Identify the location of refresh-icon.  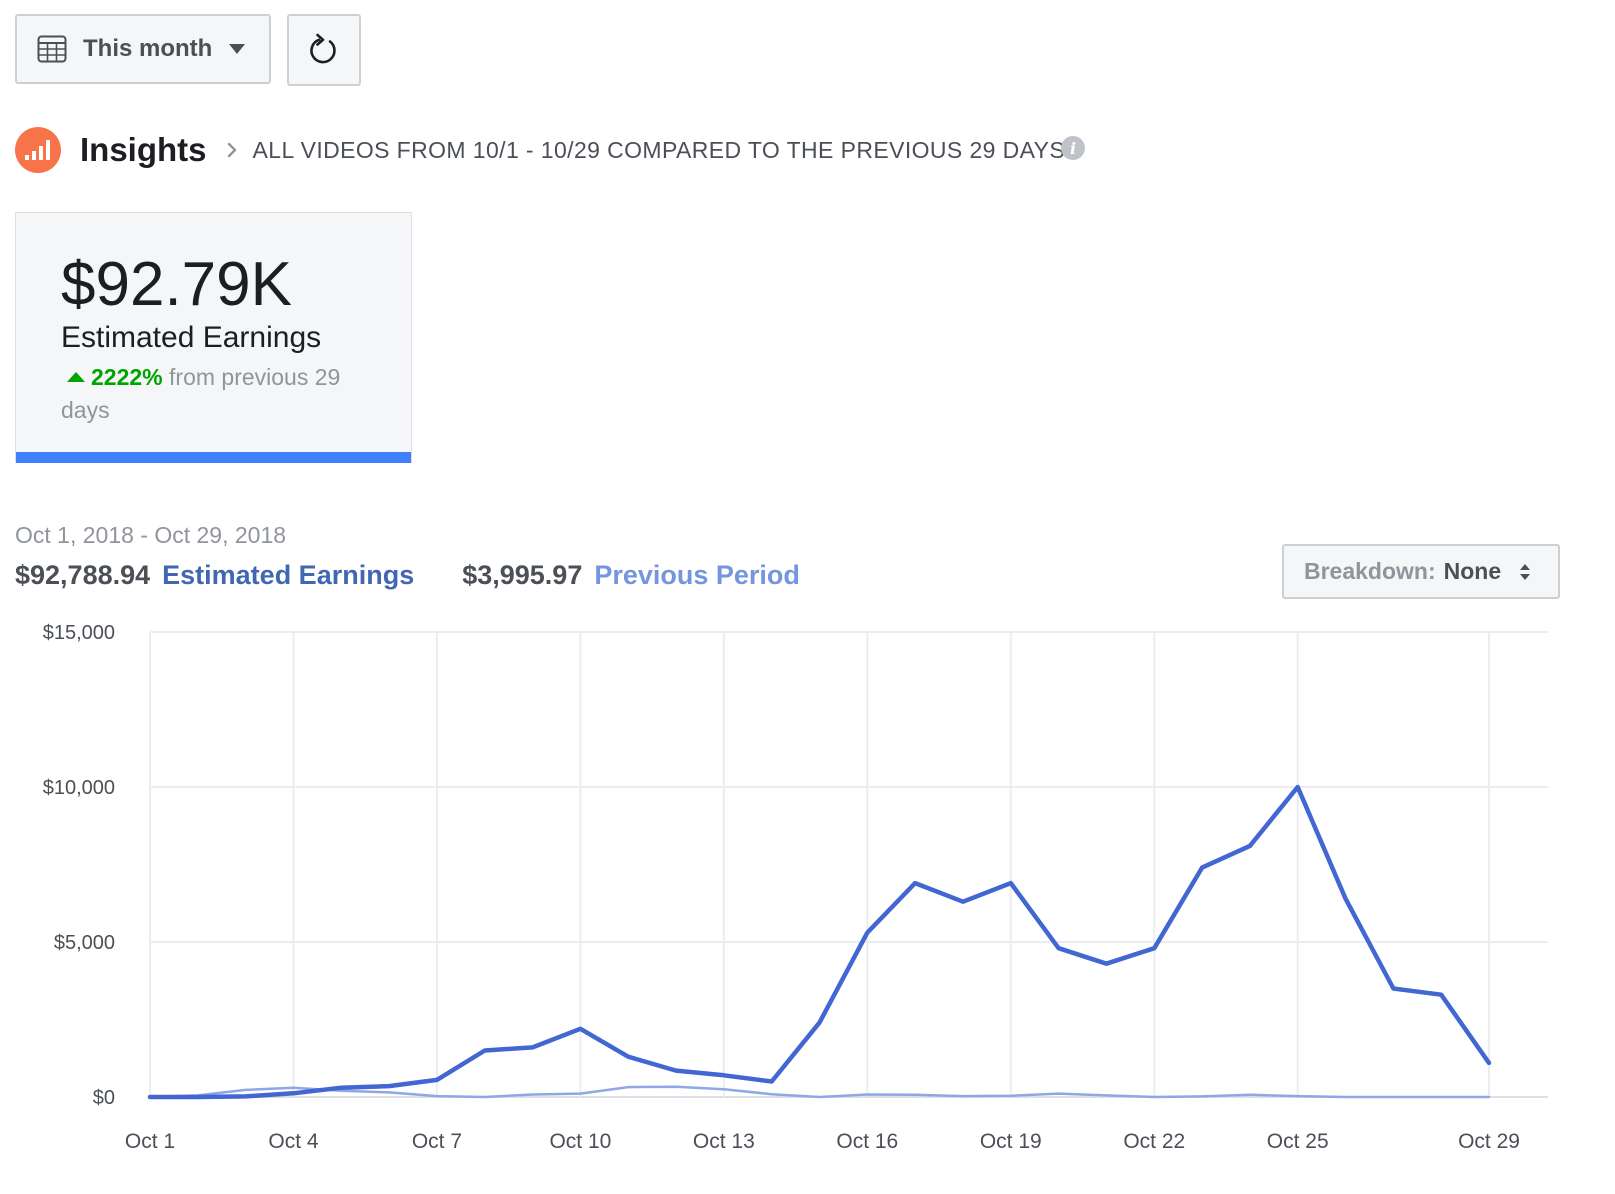
(323, 48).